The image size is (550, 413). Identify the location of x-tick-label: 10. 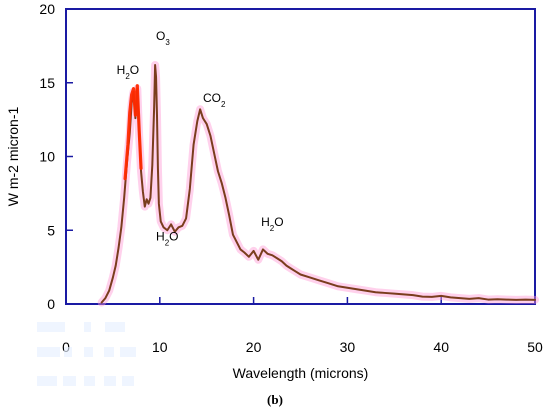
(160, 347).